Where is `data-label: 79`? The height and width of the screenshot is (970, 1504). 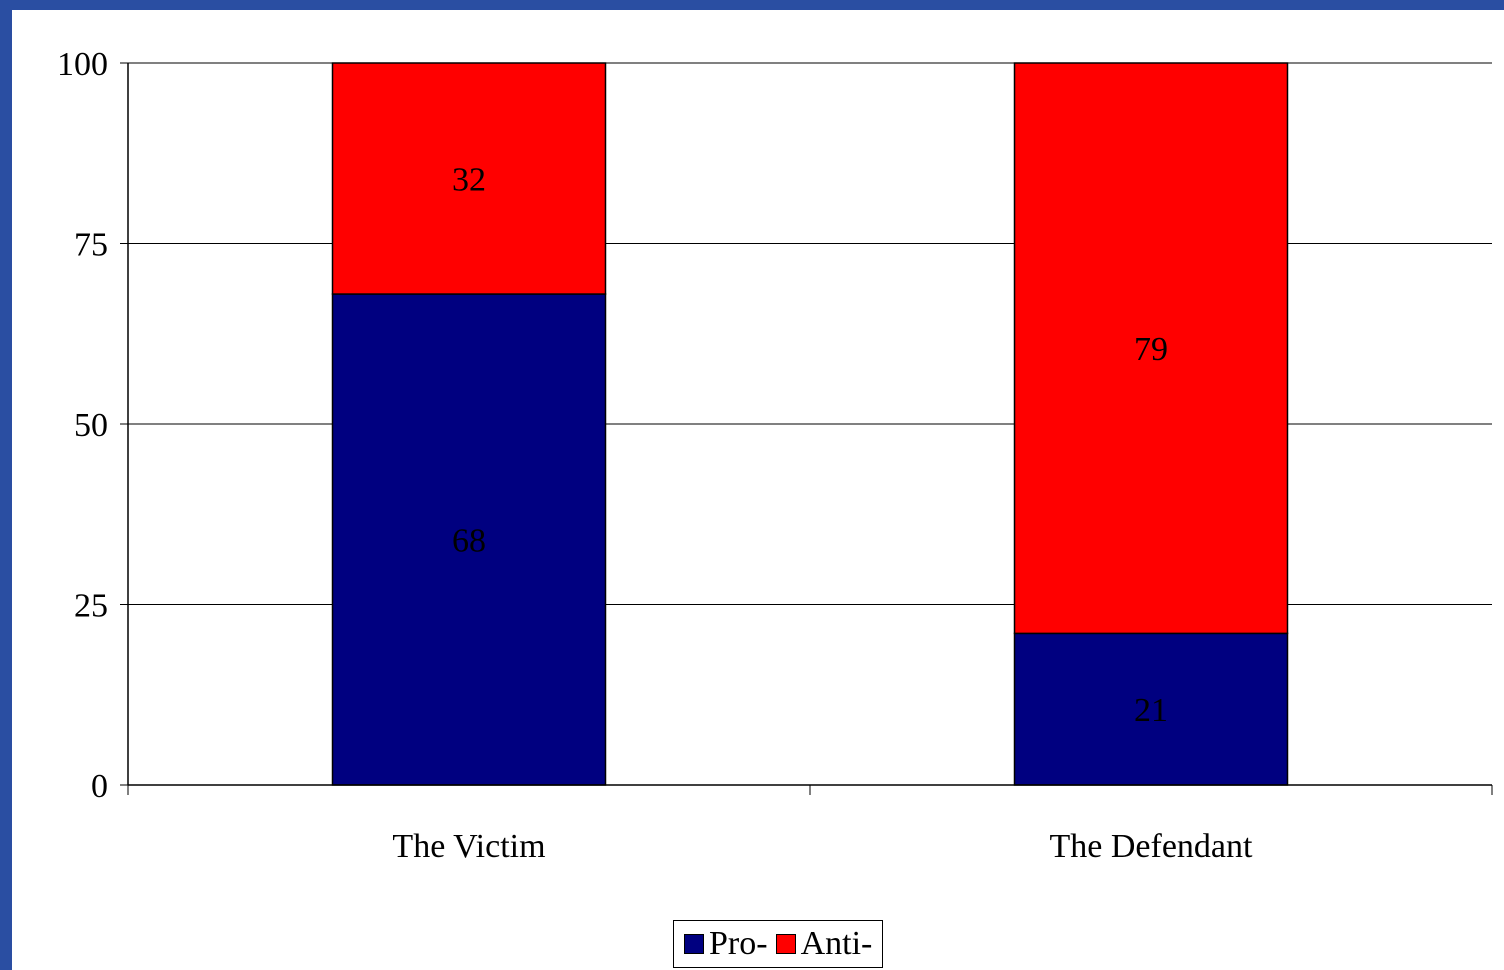
data-label: 79 is located at coordinates (1151, 349).